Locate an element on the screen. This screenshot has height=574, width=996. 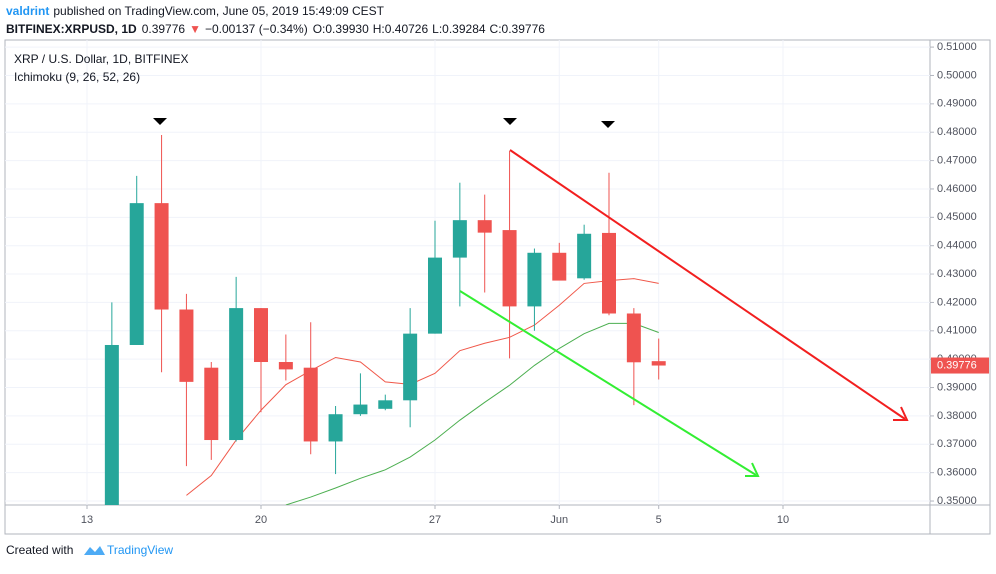
footer-brand: TradingView is located at coordinates (140, 550).